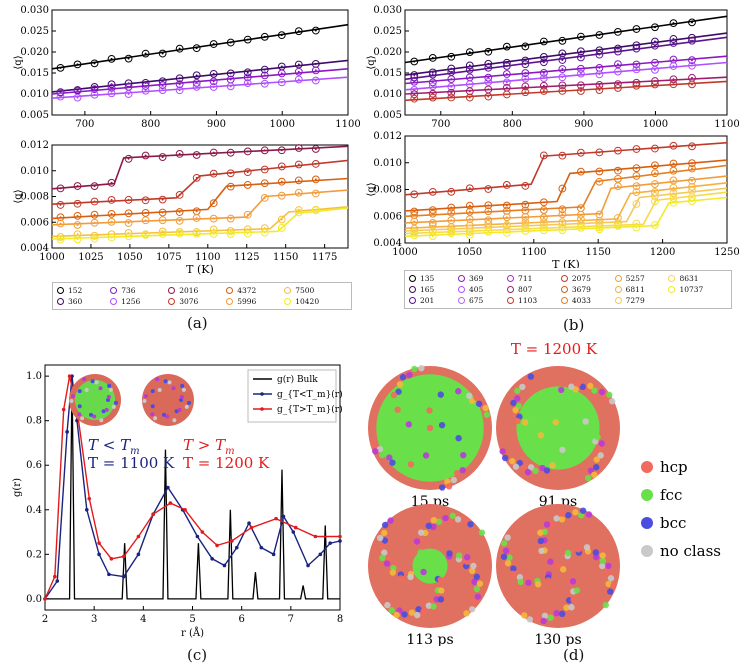 The height and width of the screenshot is (668, 748). Describe the element at coordinates (387, 216) in the screenshot. I see `y-tick-label: 0.006` at that location.